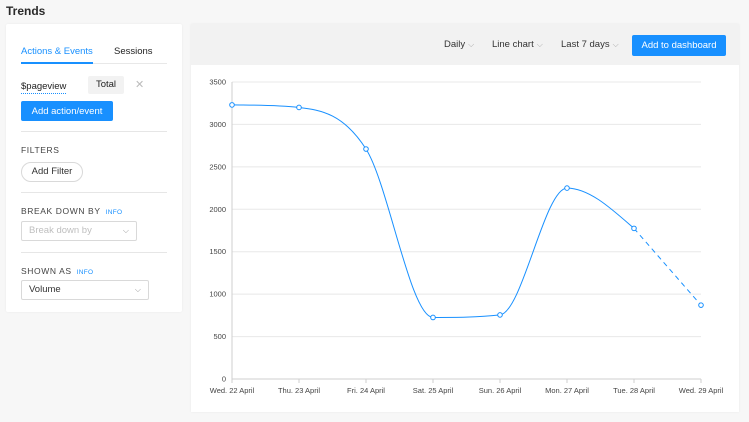 The width and height of the screenshot is (749, 422). What do you see at coordinates (94, 53) in the screenshot?
I see `query-tabs: Actions & Events Sessions` at bounding box center [94, 53].